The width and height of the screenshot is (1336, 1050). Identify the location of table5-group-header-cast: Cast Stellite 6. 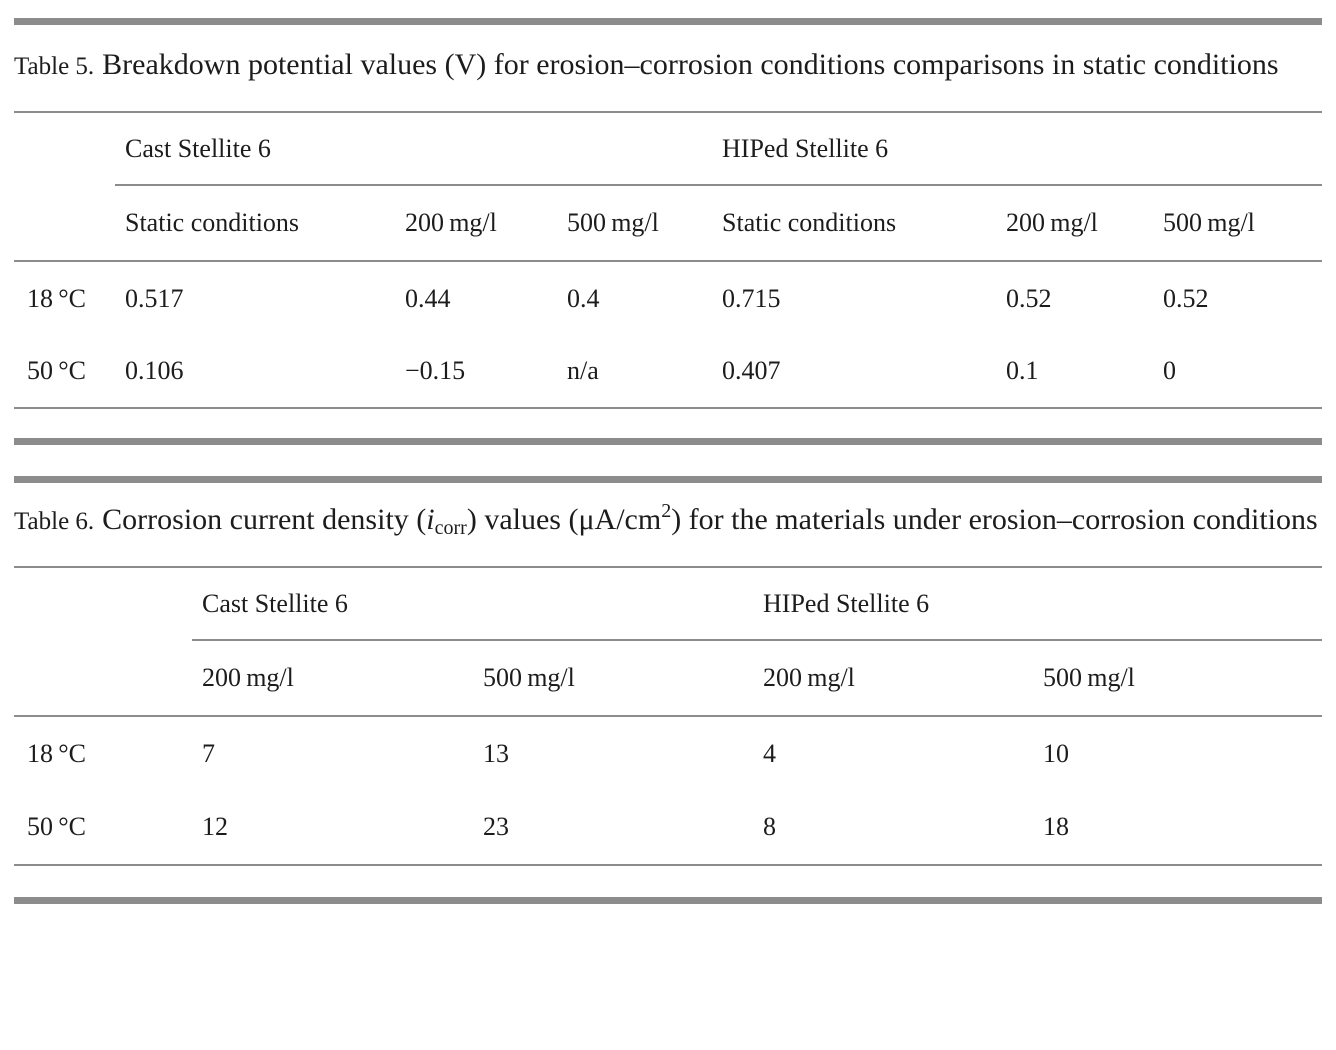
(414, 149).